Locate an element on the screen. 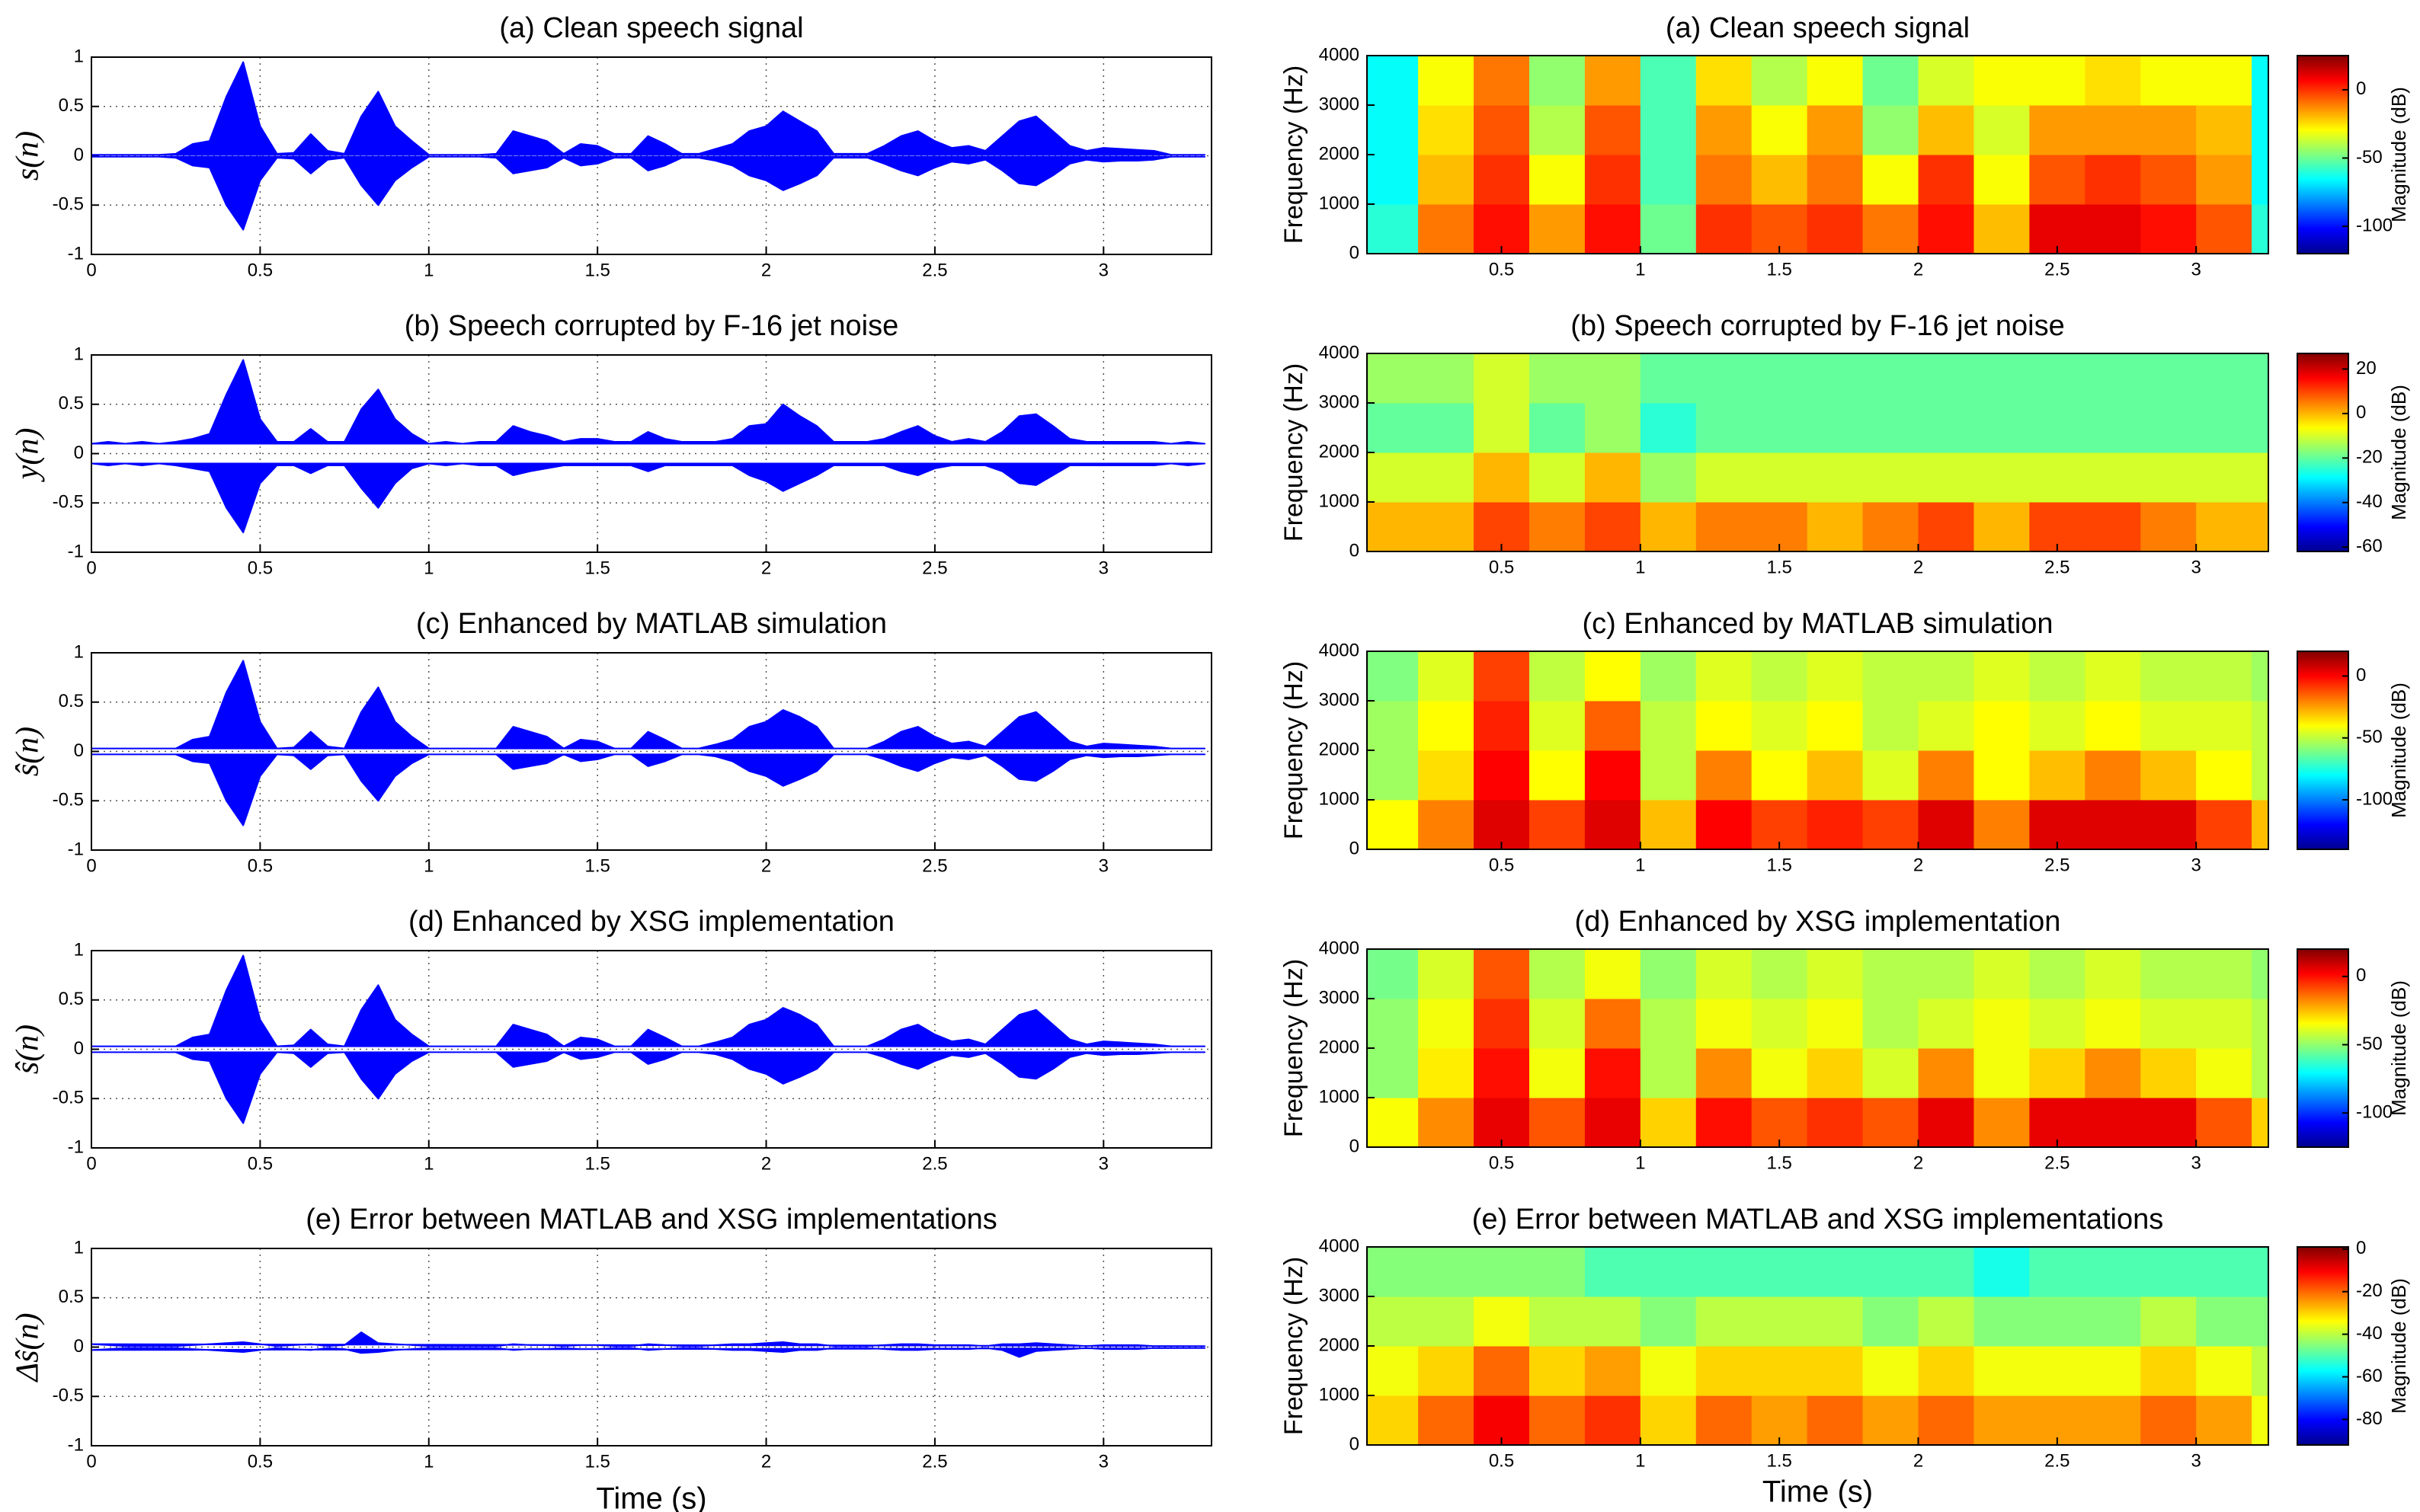 The image size is (2420, 1512). y-tick-label: -1 is located at coordinates (76, 1444).